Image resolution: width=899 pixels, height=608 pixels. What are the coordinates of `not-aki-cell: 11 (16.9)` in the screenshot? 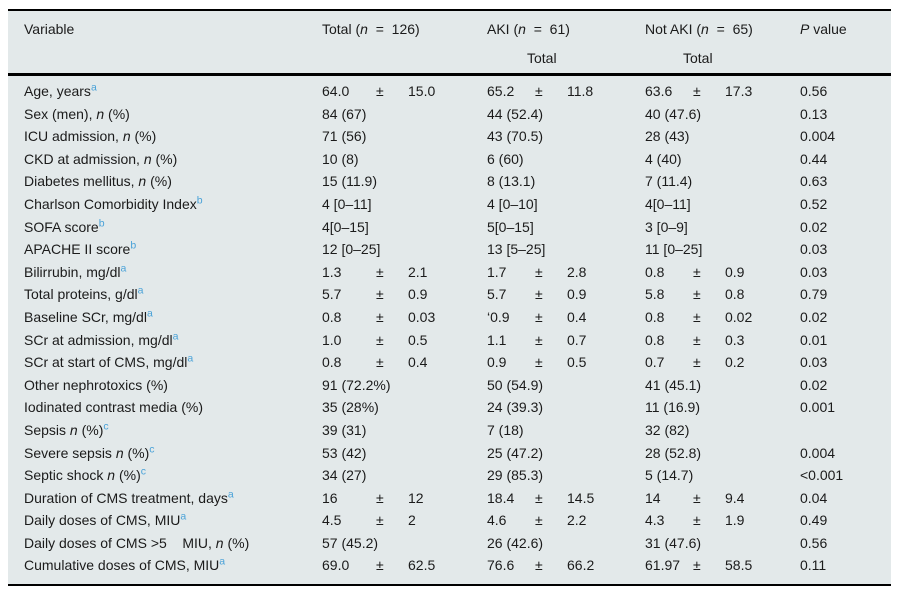 It's located at (672, 407).